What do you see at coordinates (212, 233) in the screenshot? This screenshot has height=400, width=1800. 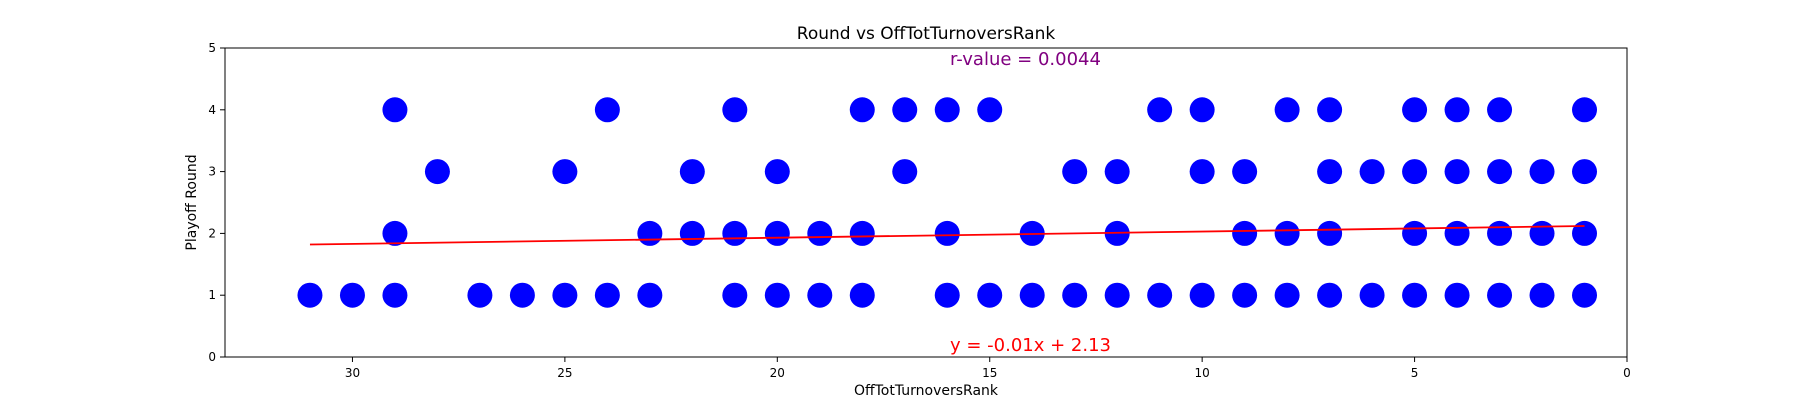 I see `y-tick-label: 2` at bounding box center [212, 233].